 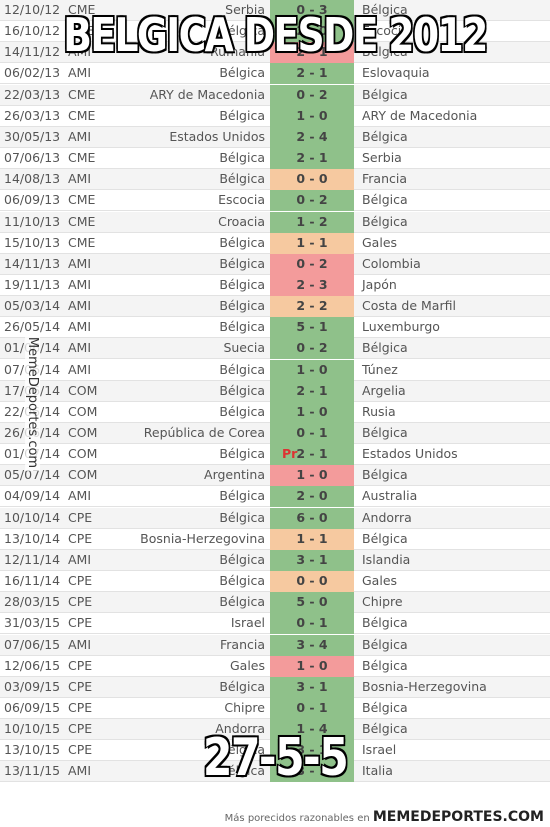 I want to click on match-row: 06/09/15 CPE Chipre 0 - 1 Bélgica, so click(x=275, y=708).